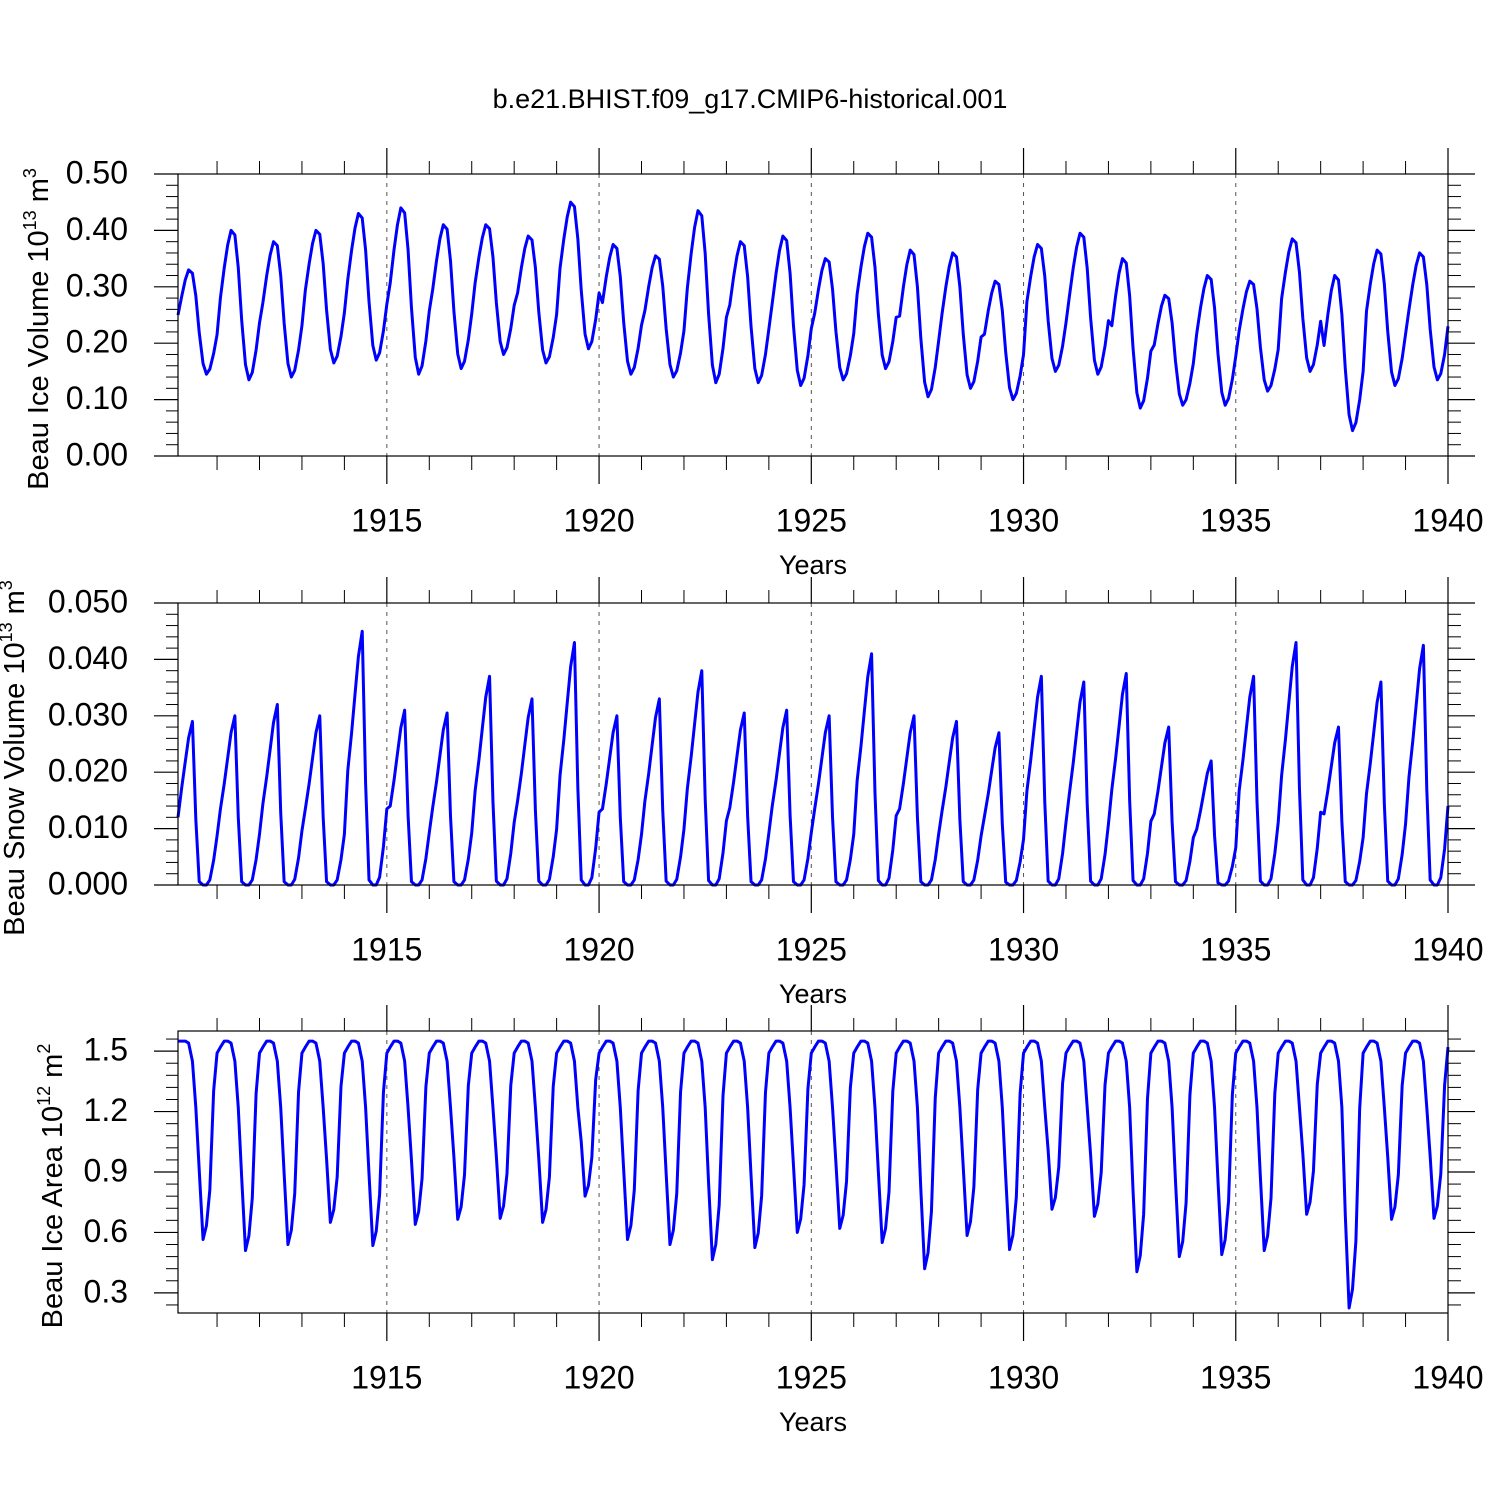 The width and height of the screenshot is (1500, 1500). I want to click on y-tick-label: 1.5, so click(106, 1050).